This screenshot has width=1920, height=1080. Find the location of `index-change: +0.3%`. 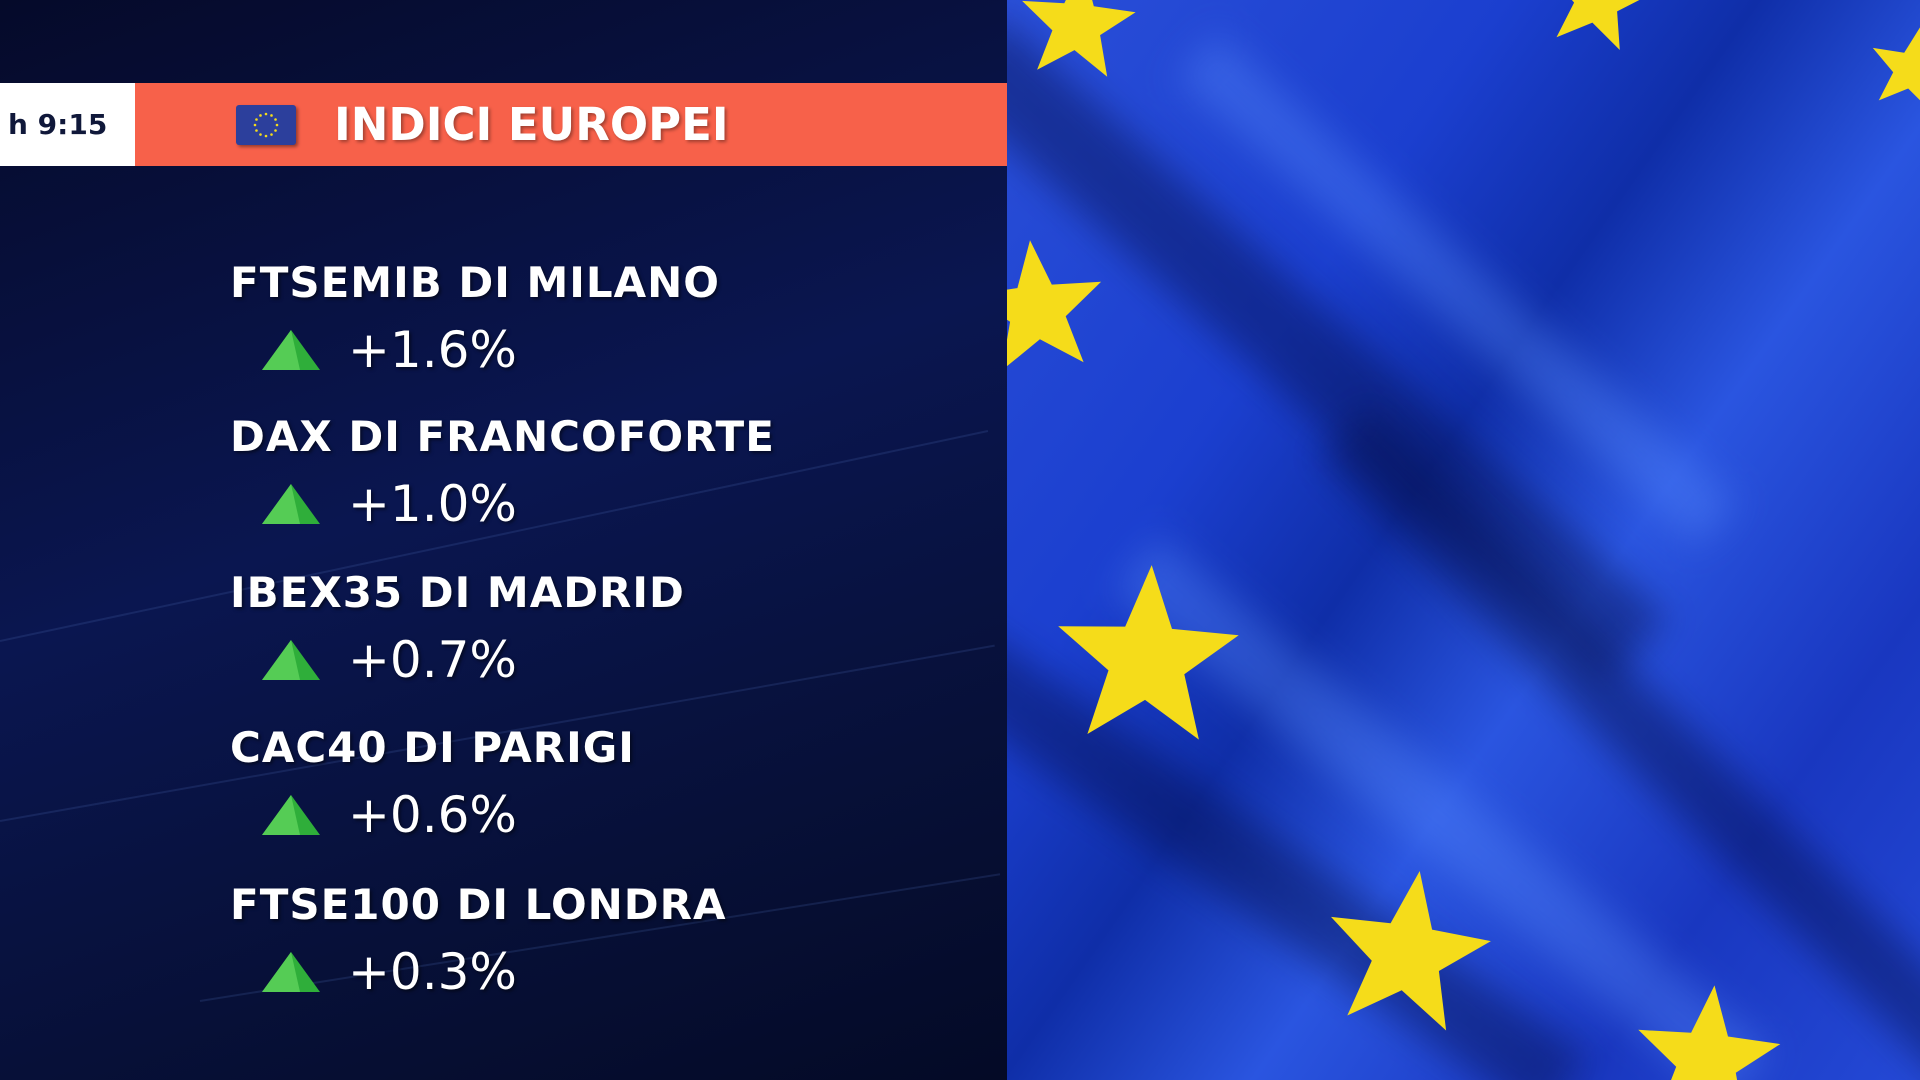

index-change: +0.3% is located at coordinates (432, 972).